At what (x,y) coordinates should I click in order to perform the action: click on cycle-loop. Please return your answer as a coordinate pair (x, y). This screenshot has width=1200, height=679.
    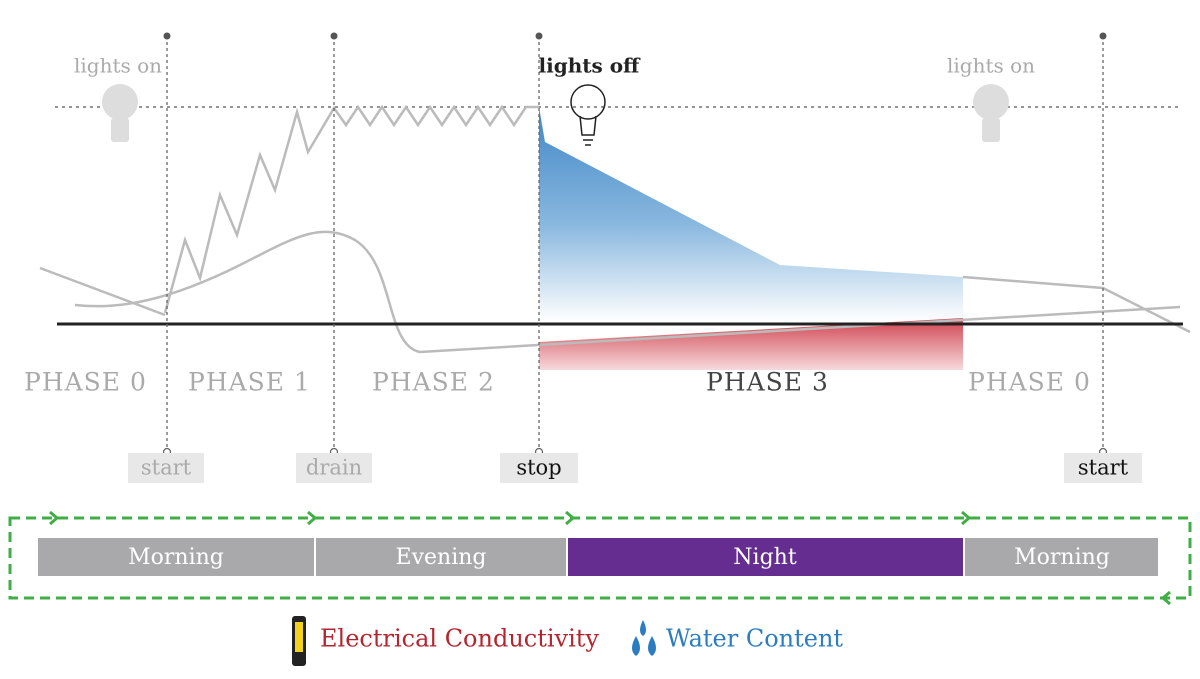
    Looking at the image, I should click on (600, 558).